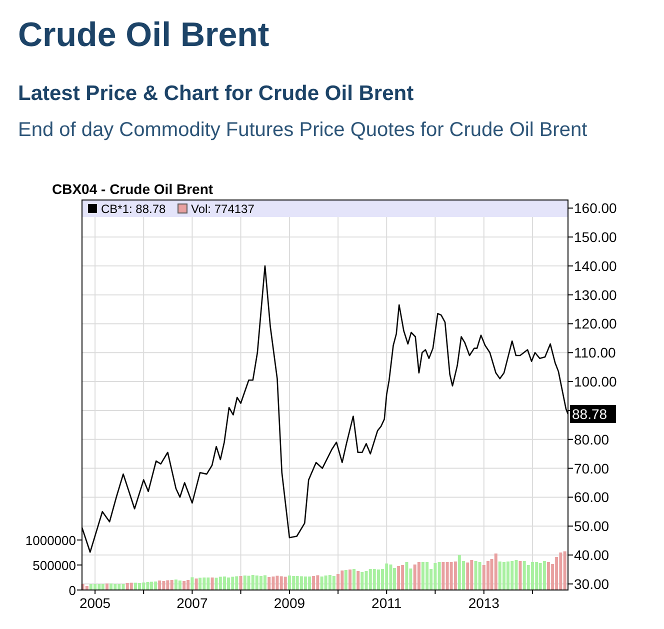 The image size is (664, 629). I want to click on y-tick-label: 30.00, so click(592, 584).